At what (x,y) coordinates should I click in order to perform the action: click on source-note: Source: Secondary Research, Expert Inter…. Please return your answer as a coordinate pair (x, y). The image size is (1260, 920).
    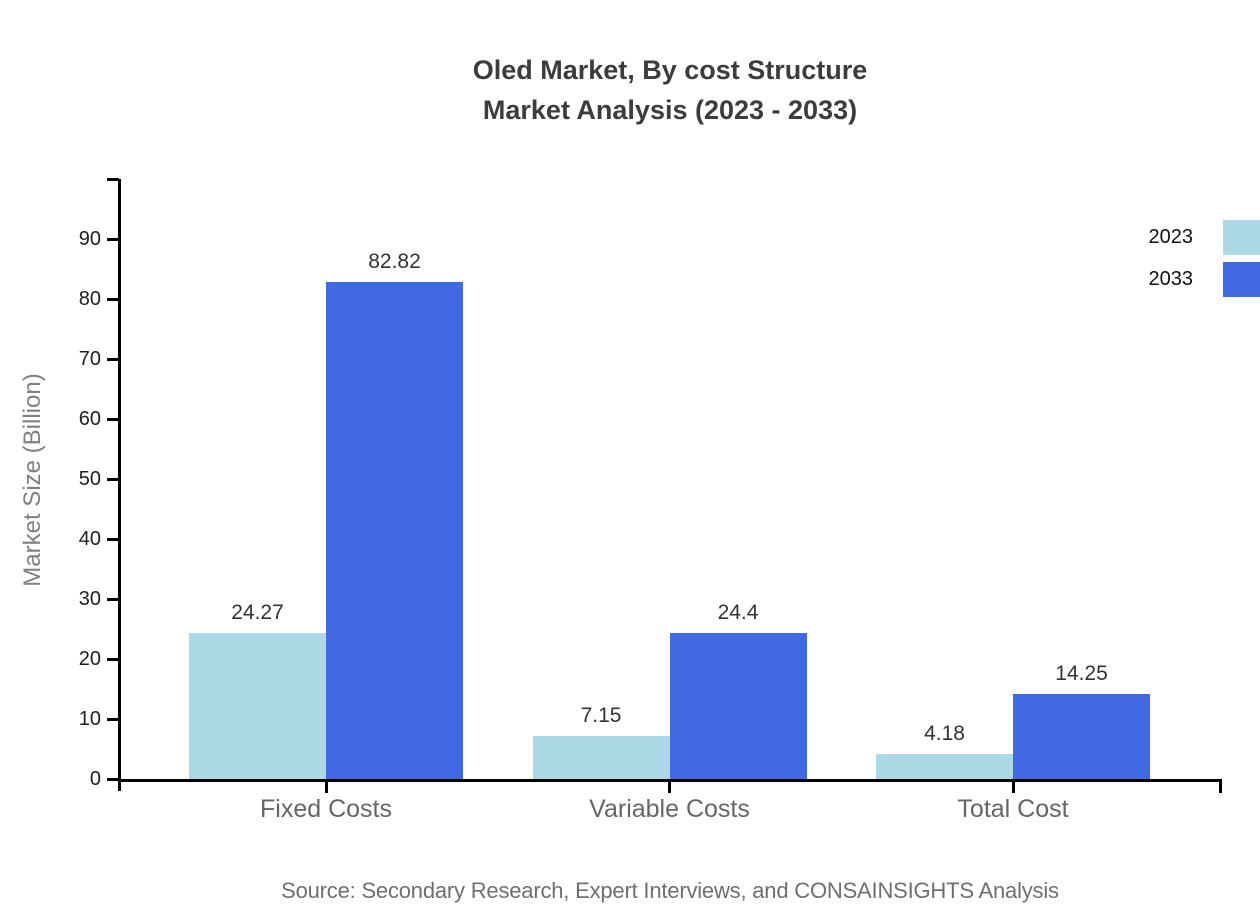
    Looking at the image, I should click on (670, 890).